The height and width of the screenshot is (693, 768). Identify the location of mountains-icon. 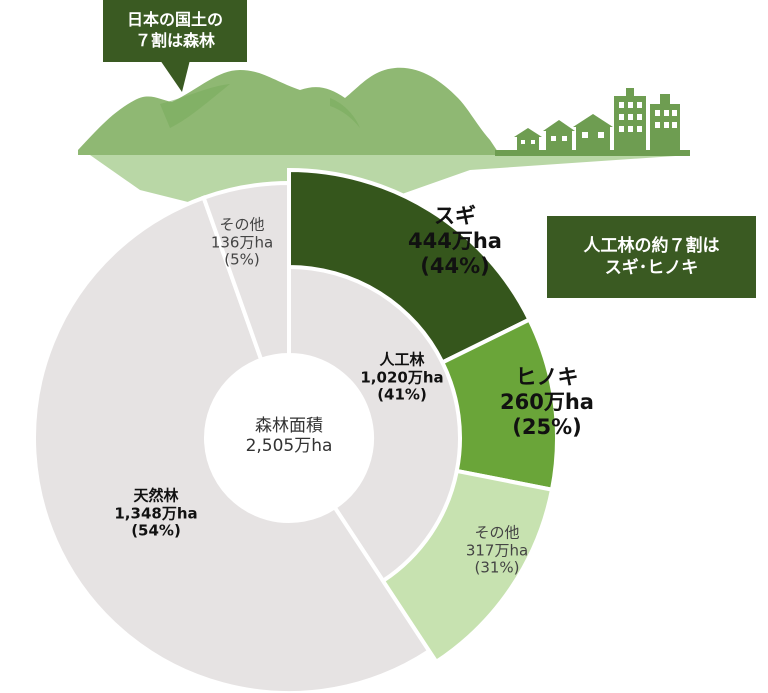
(289, 111).